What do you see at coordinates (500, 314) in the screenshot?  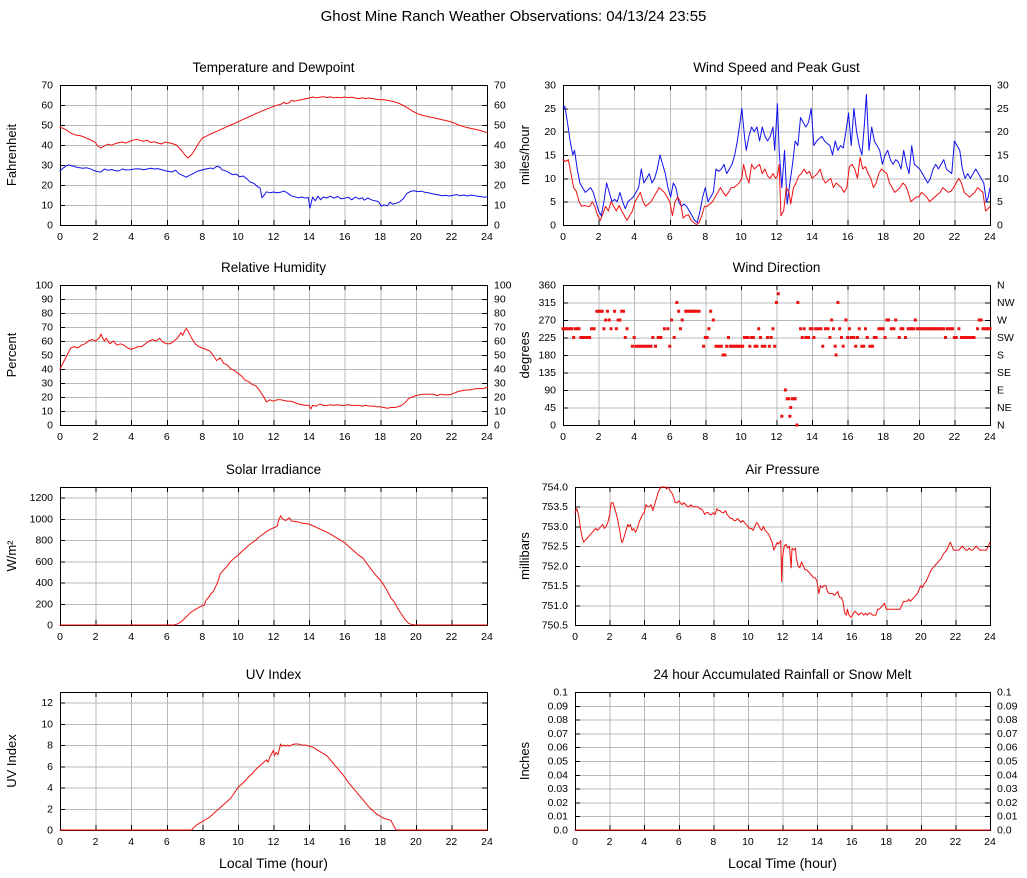 I see `svg-text: 80` at bounding box center [500, 314].